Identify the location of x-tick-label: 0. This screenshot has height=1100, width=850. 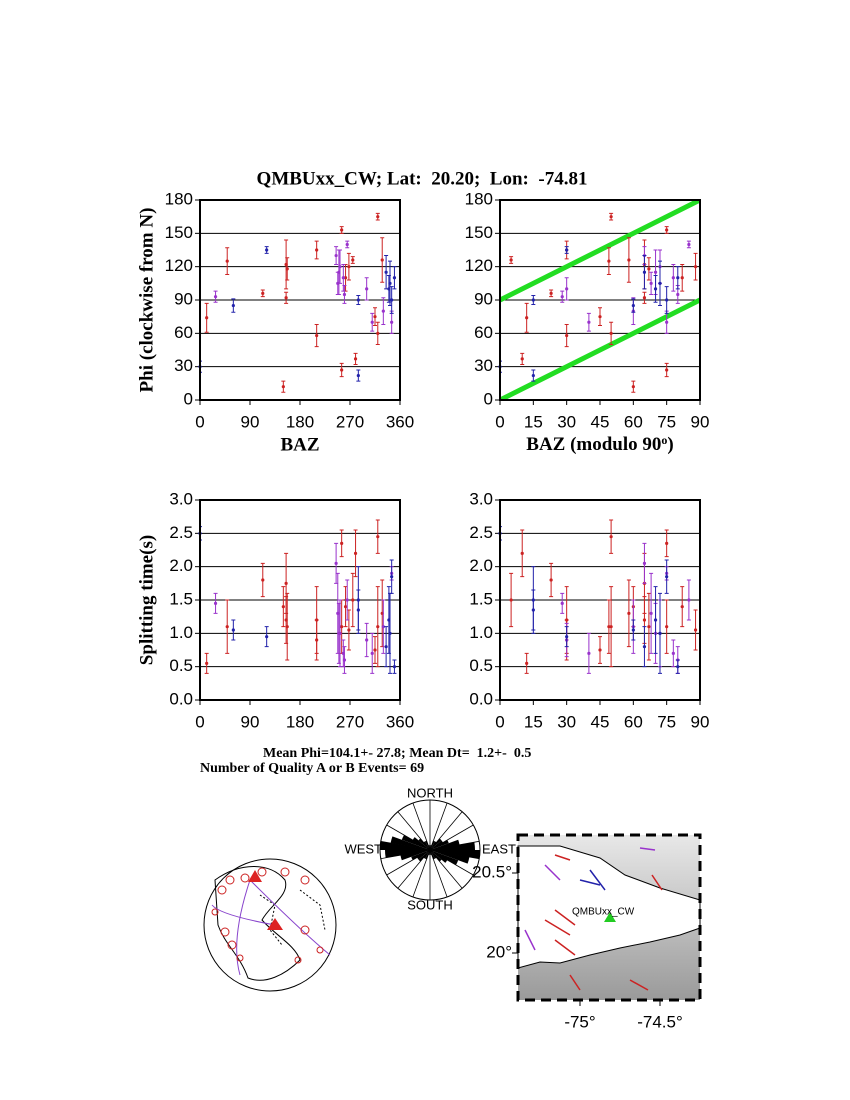
(199, 421).